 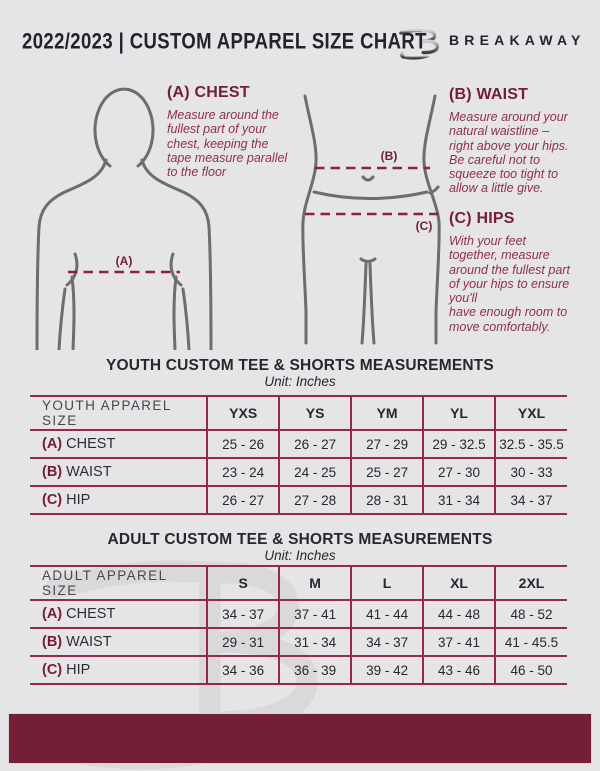 What do you see at coordinates (300, 555) in the screenshot?
I see `adult-unit-label: Unit: Inches` at bounding box center [300, 555].